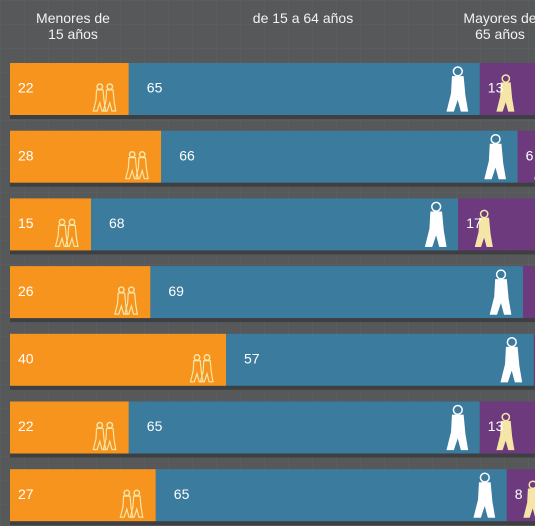 The height and width of the screenshot is (526, 535). What do you see at coordinates (187, 155) in the screenshot?
I see `value-label: 66` at bounding box center [187, 155].